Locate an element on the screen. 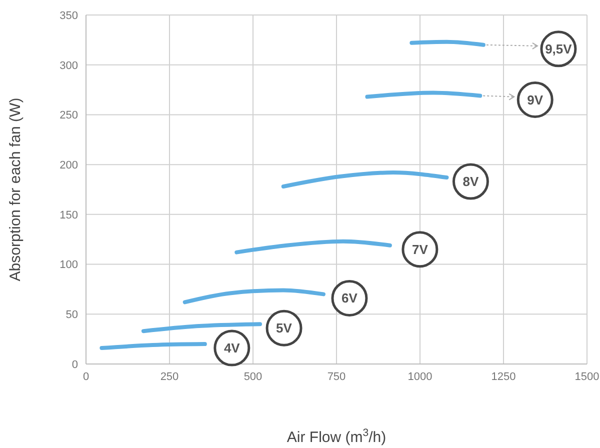  x-tick-label: 1250 is located at coordinates (503, 376).